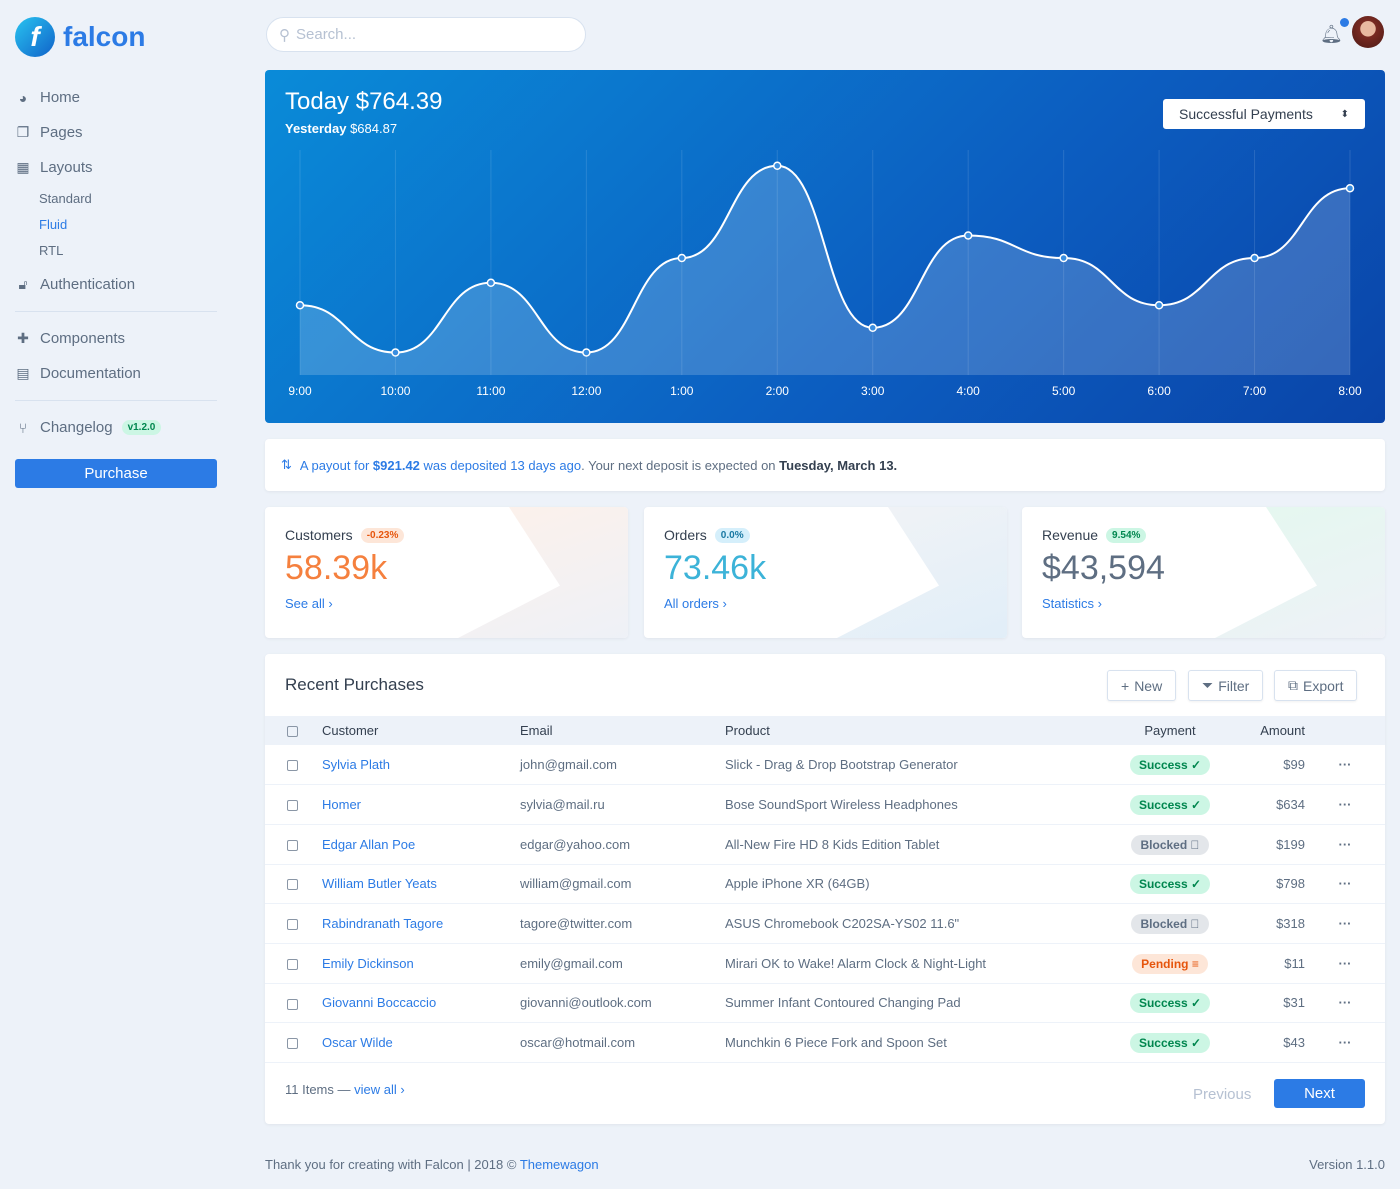  What do you see at coordinates (421, 765) in the screenshot?
I see `customer-link: Sylvia Plath` at bounding box center [421, 765].